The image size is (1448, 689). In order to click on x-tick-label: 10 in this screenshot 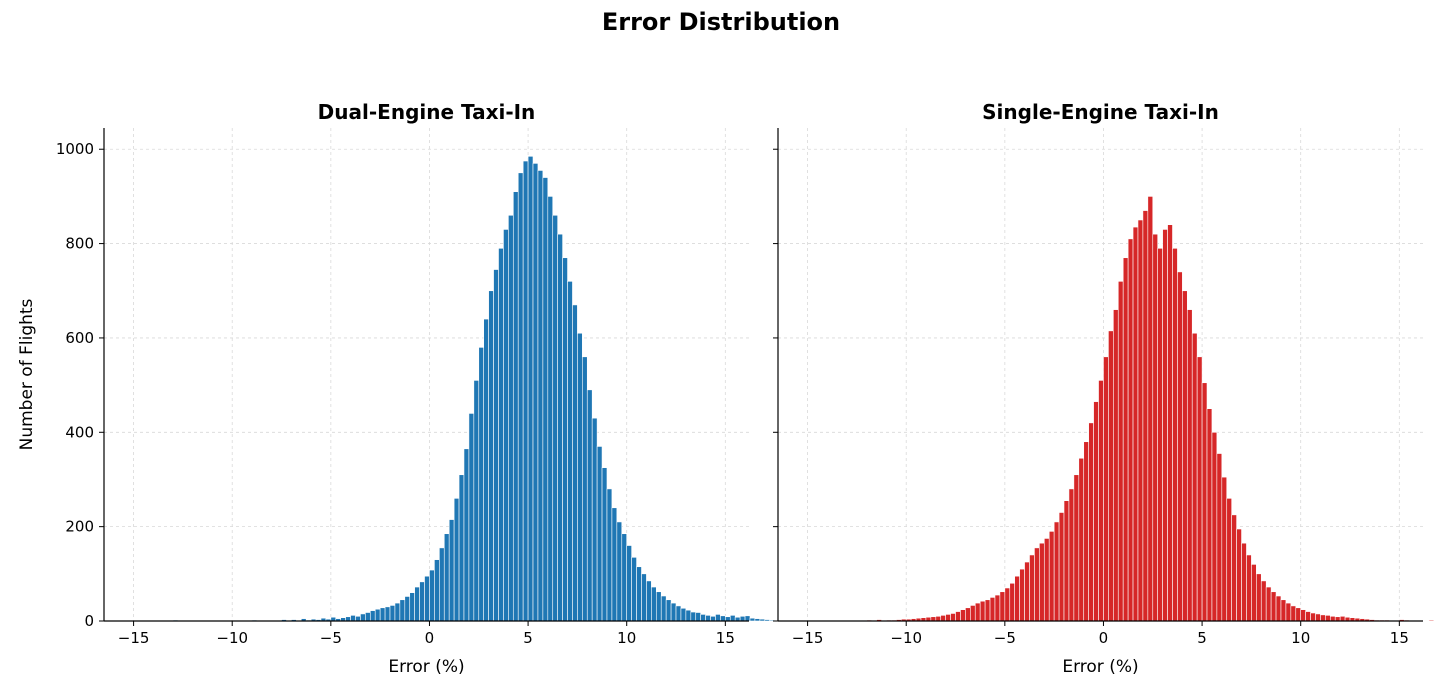, I will do `click(1300, 638)`.